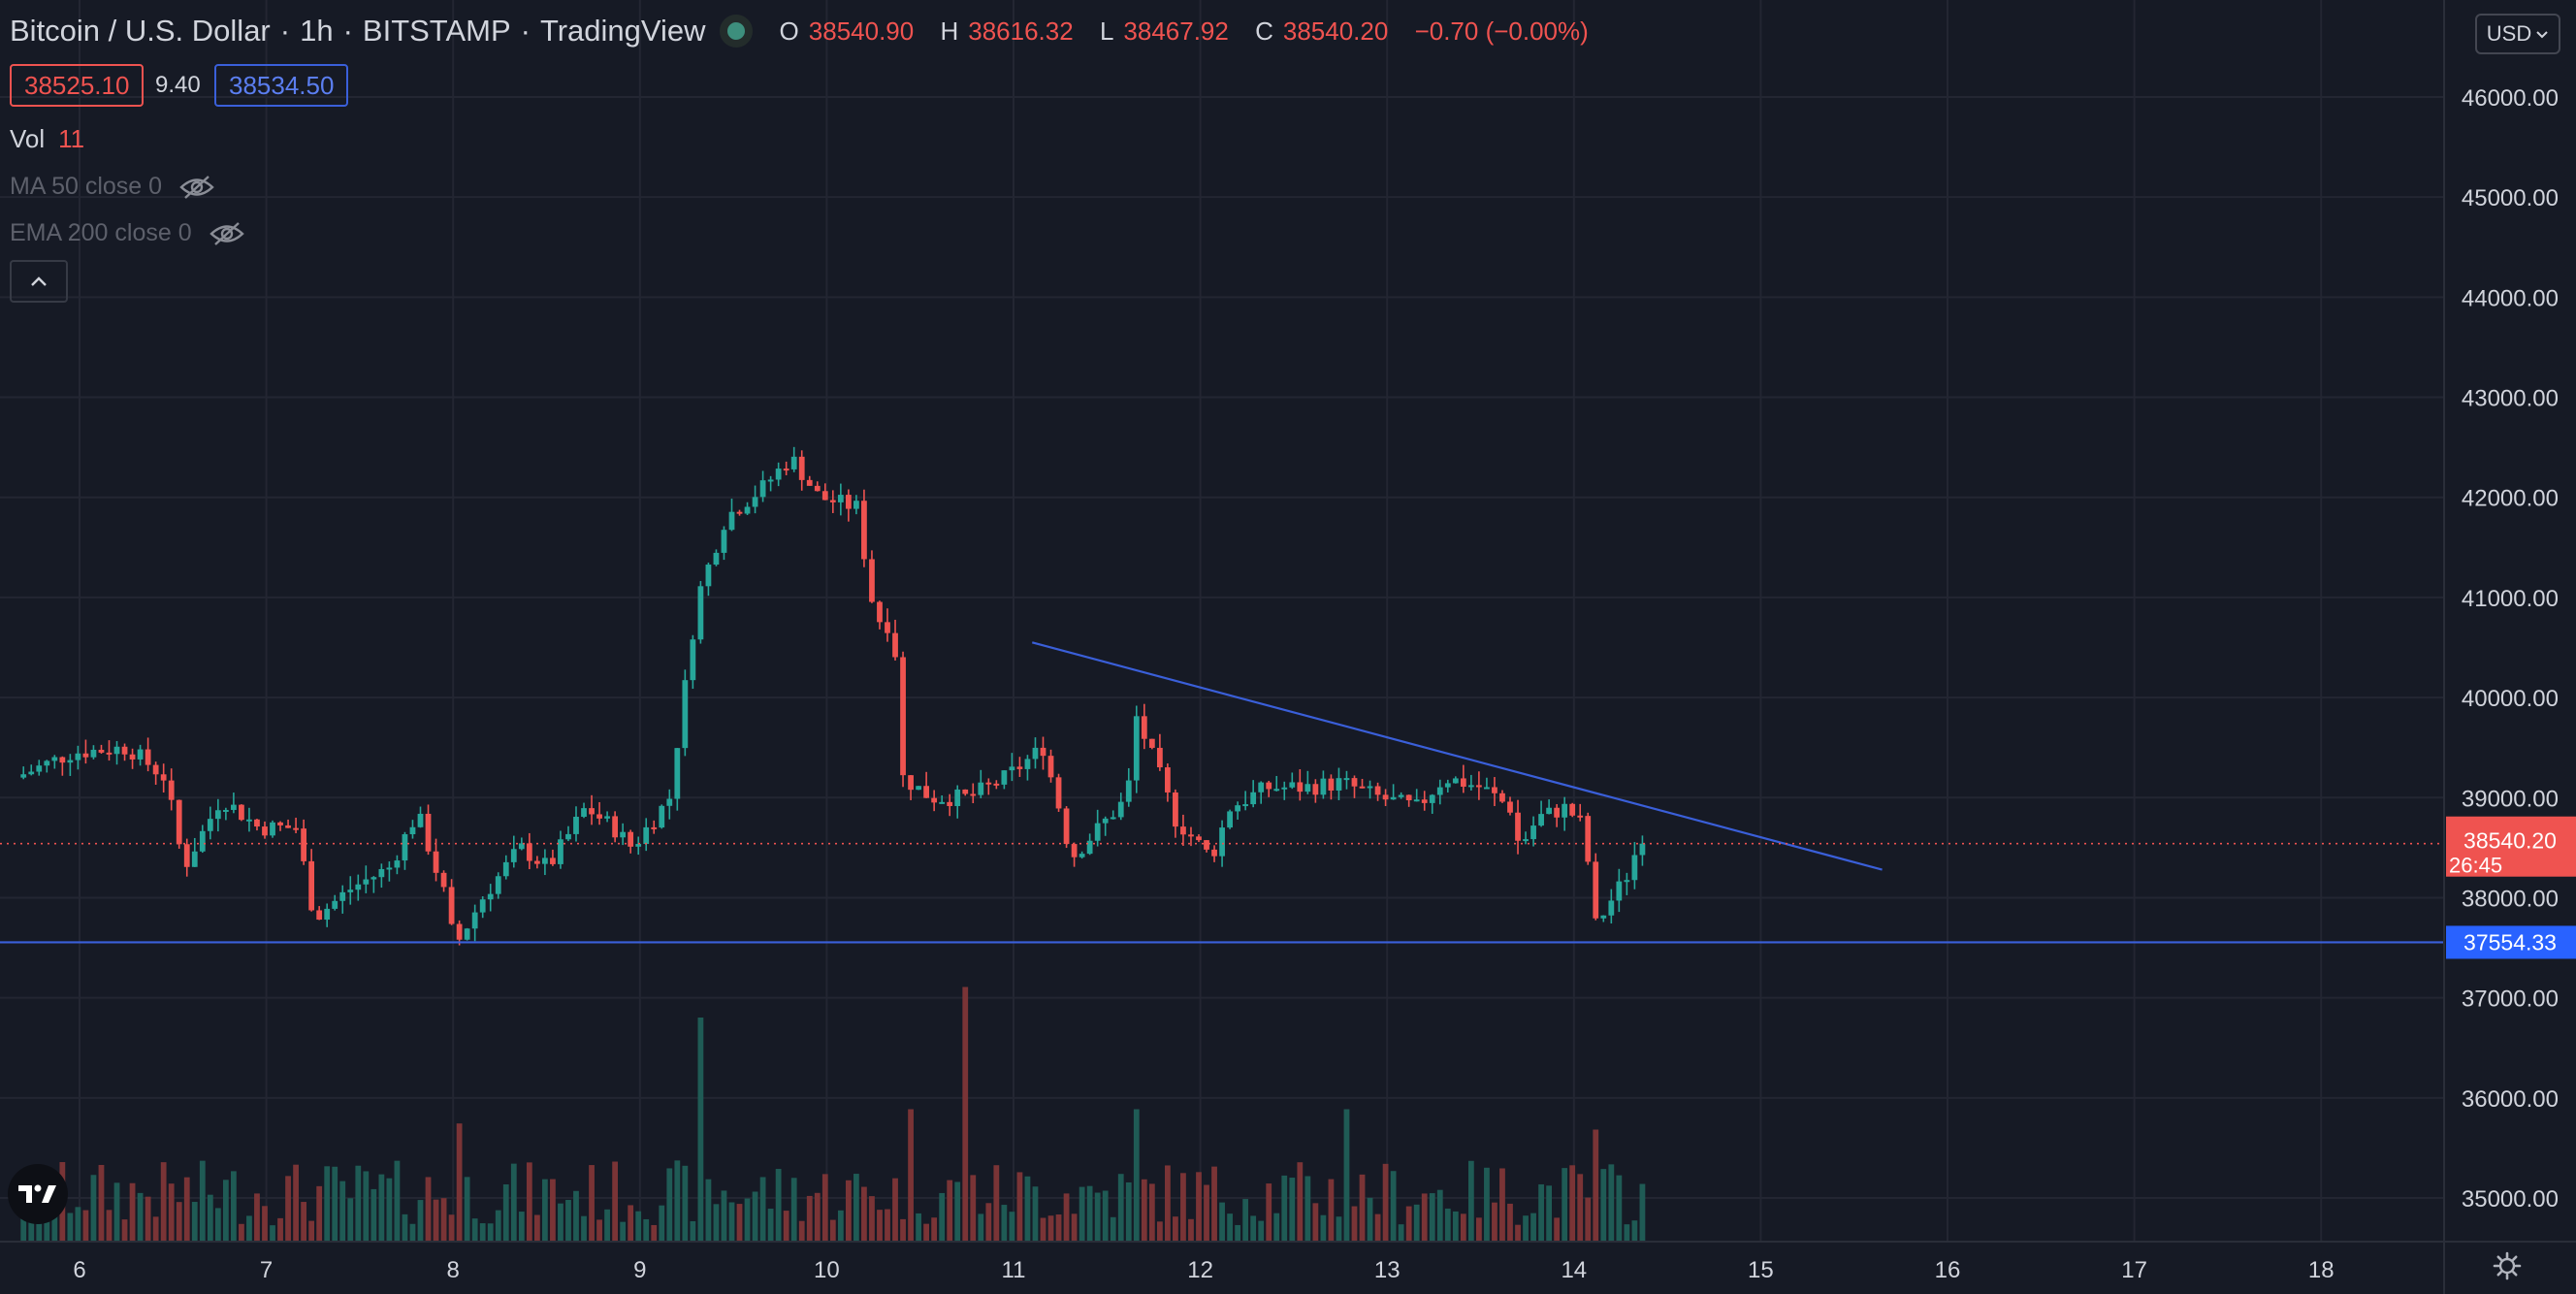 The image size is (2576, 1294). Describe the element at coordinates (47, 139) in the screenshot. I see `volume-legend: Vol 11` at that location.